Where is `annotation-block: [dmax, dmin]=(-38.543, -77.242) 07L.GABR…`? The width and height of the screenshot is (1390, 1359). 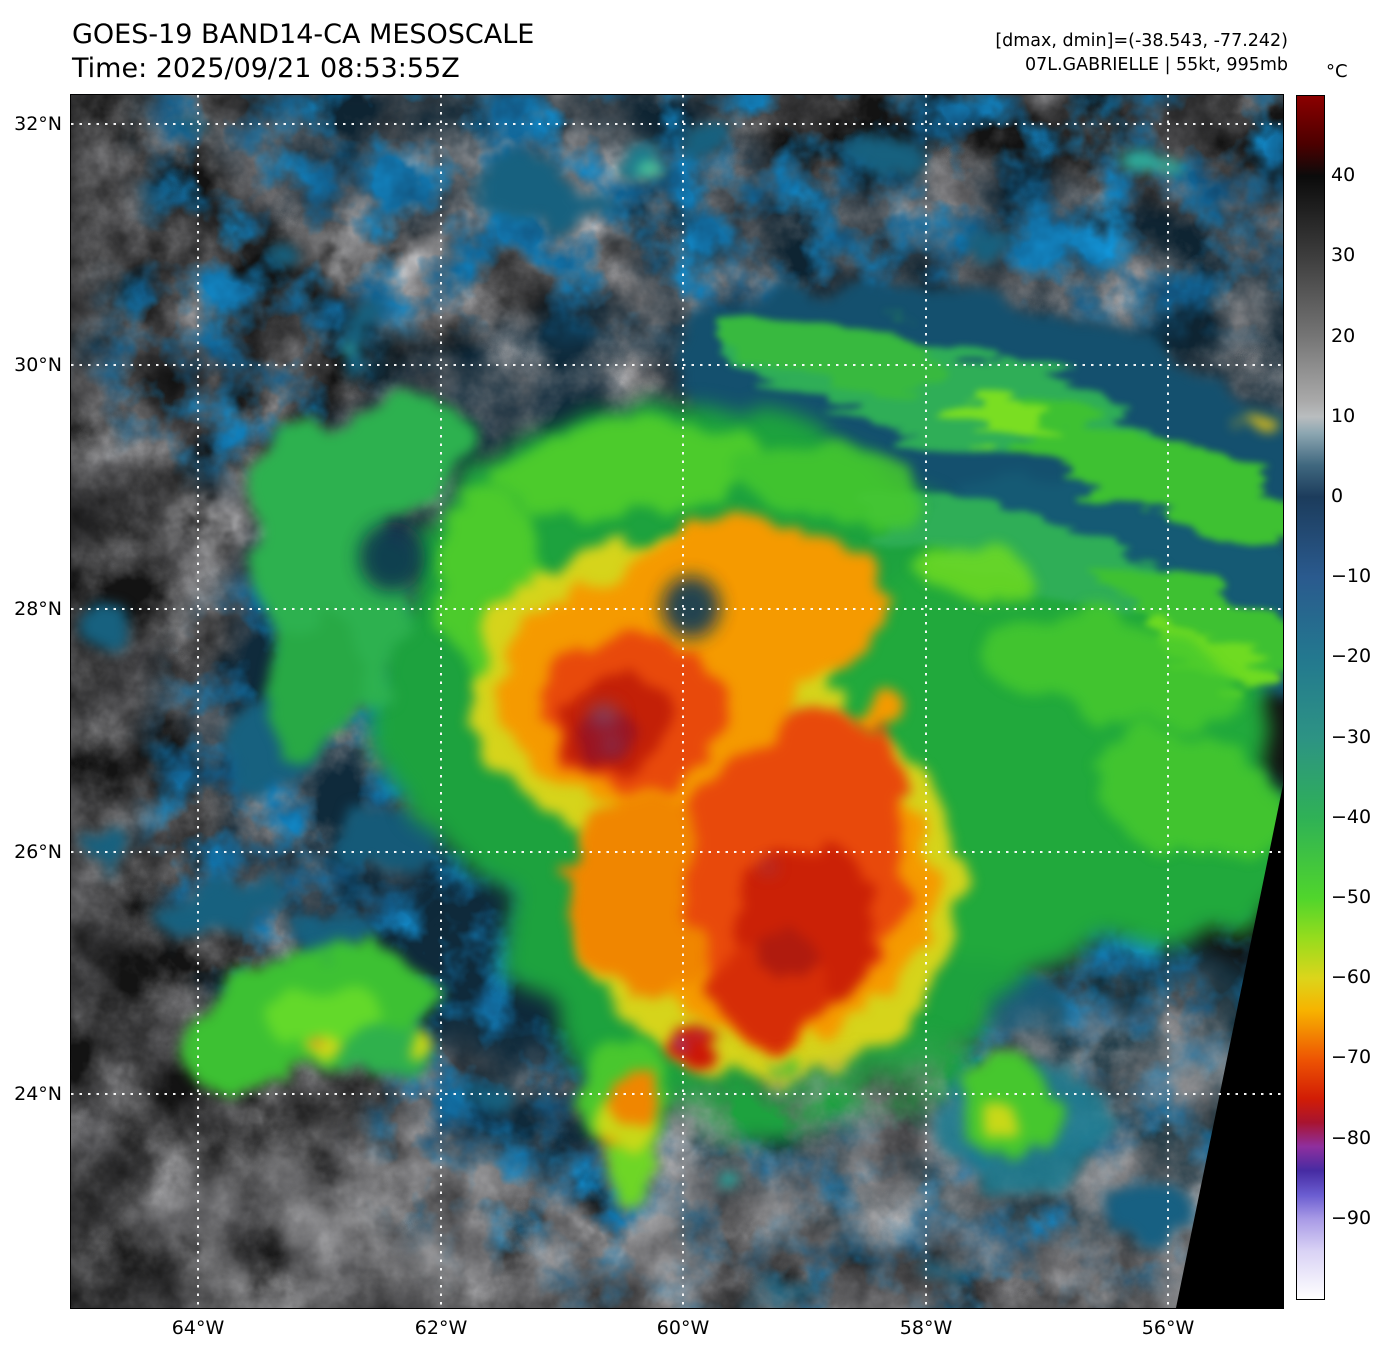
annotation-block: [dmax, dmin]=(-38.543, -77.242) 07L.GABR… is located at coordinates (1141, 53).